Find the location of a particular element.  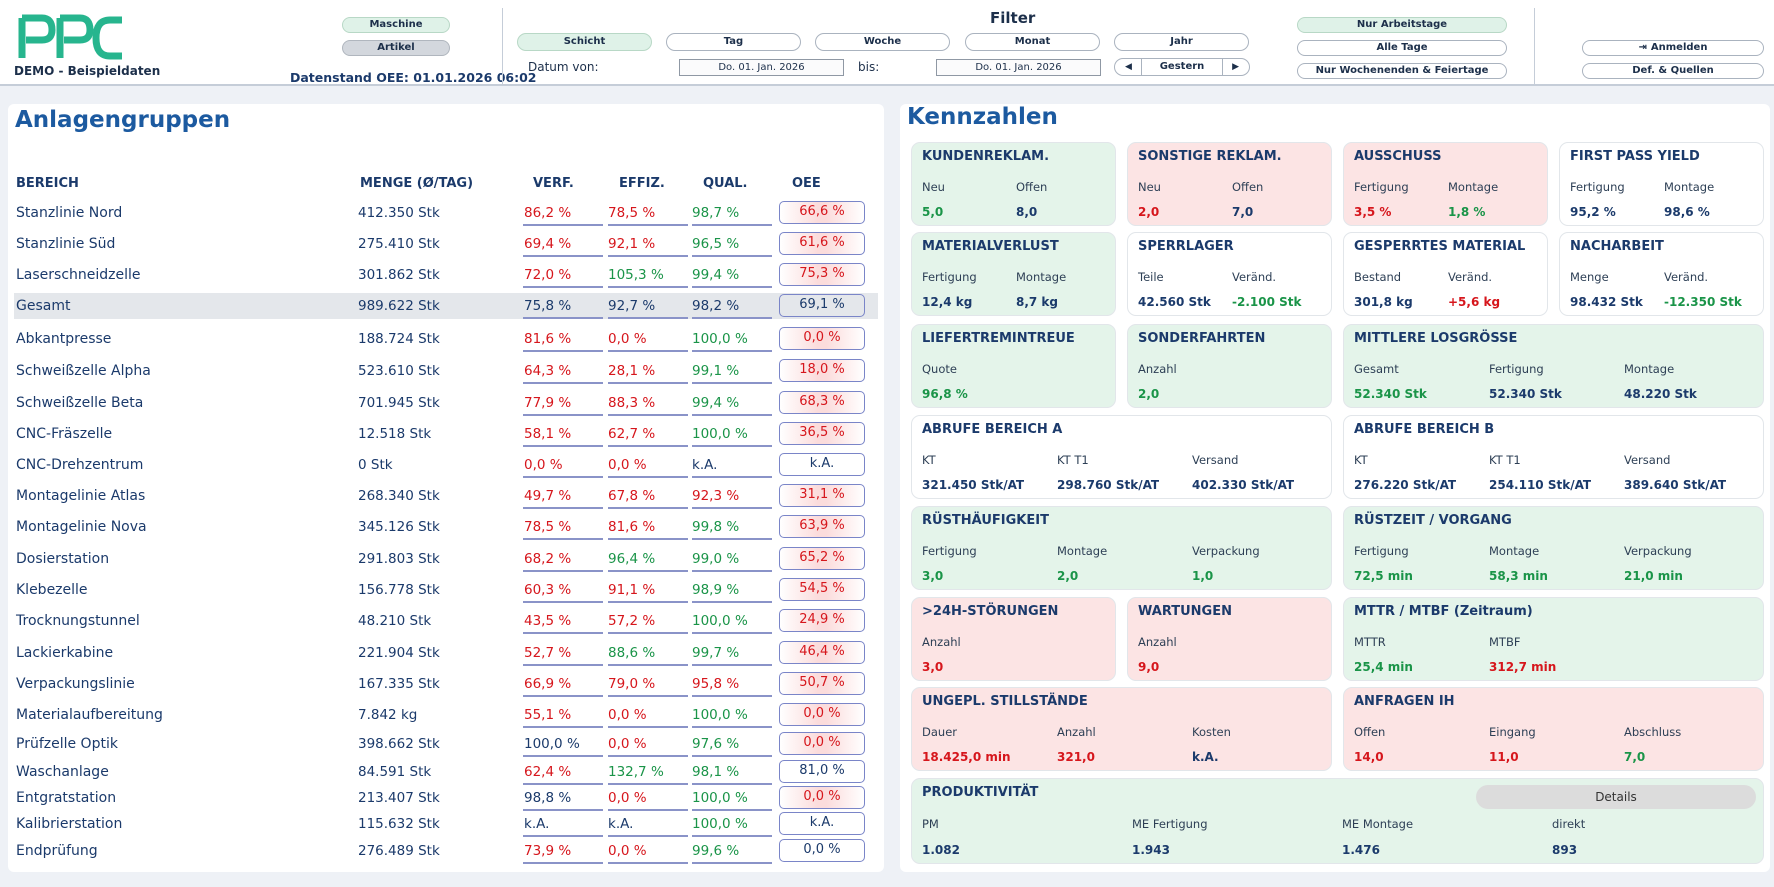

kpi-field-value: 1.943 is located at coordinates (1151, 850).